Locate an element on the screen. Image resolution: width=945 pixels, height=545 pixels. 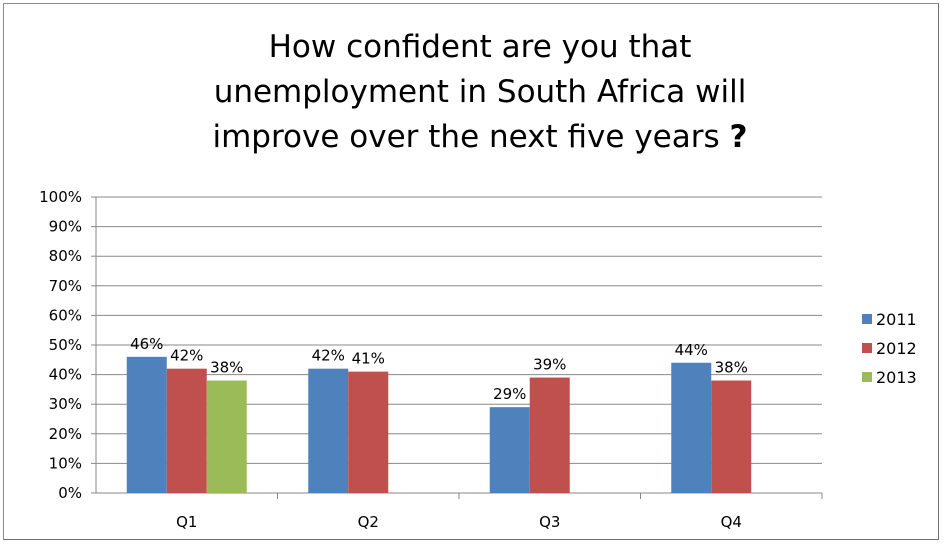
x-tick-label-Q1: Q1 is located at coordinates (186, 522).